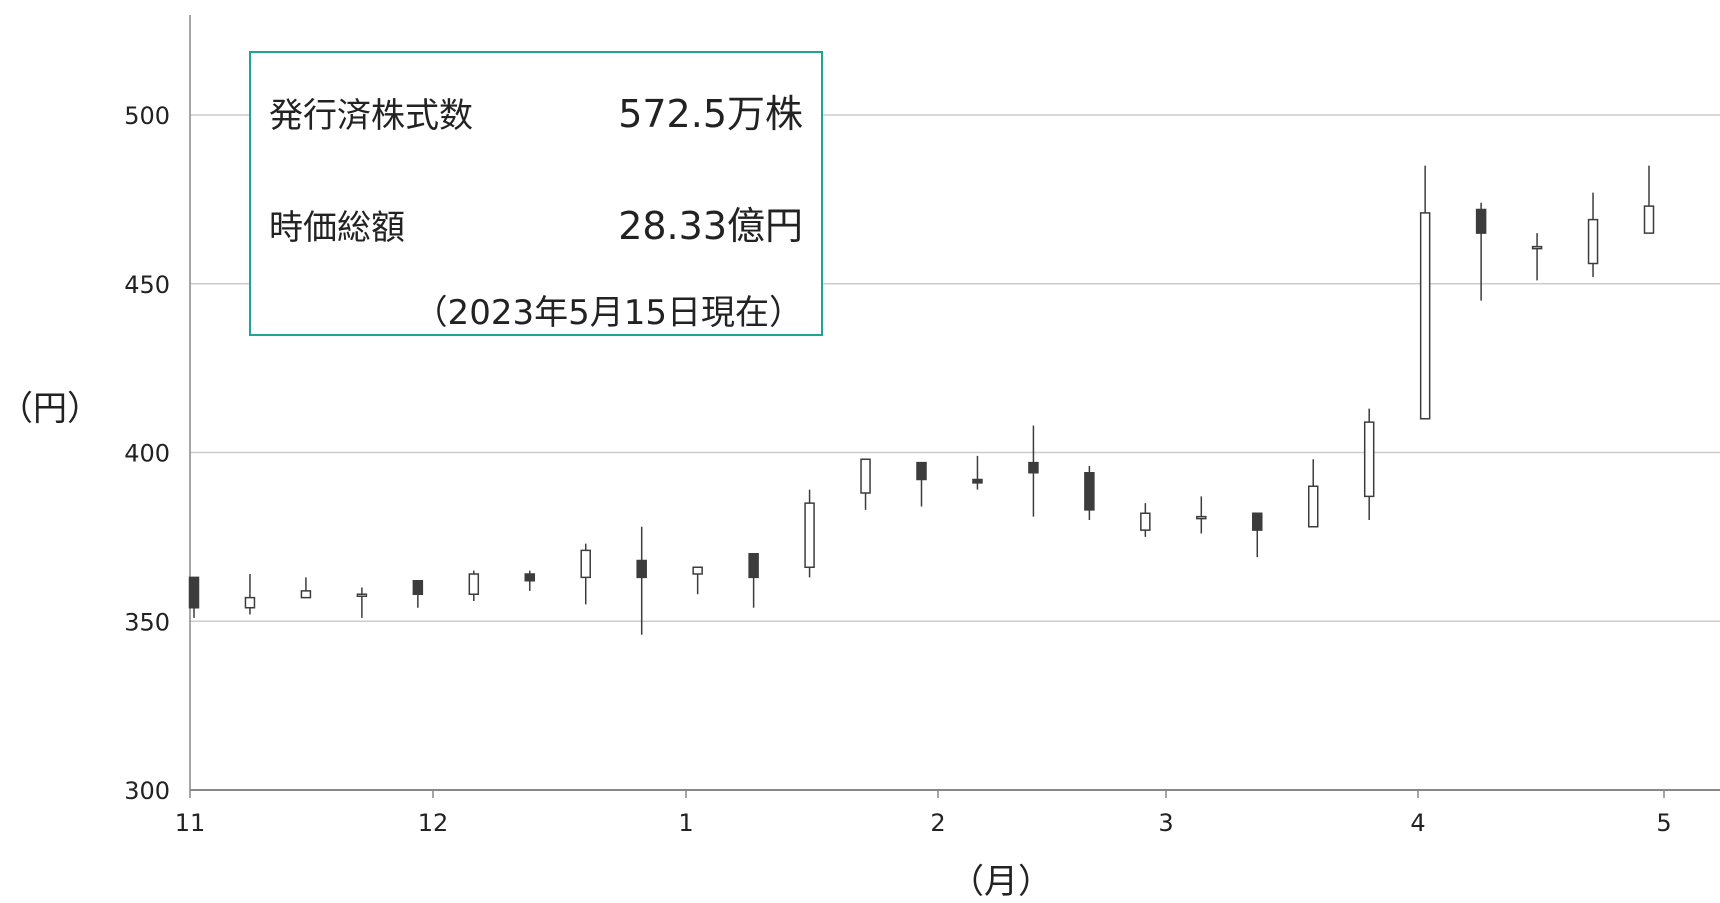  I want to click on y-tick-label: 500, so click(147, 116).